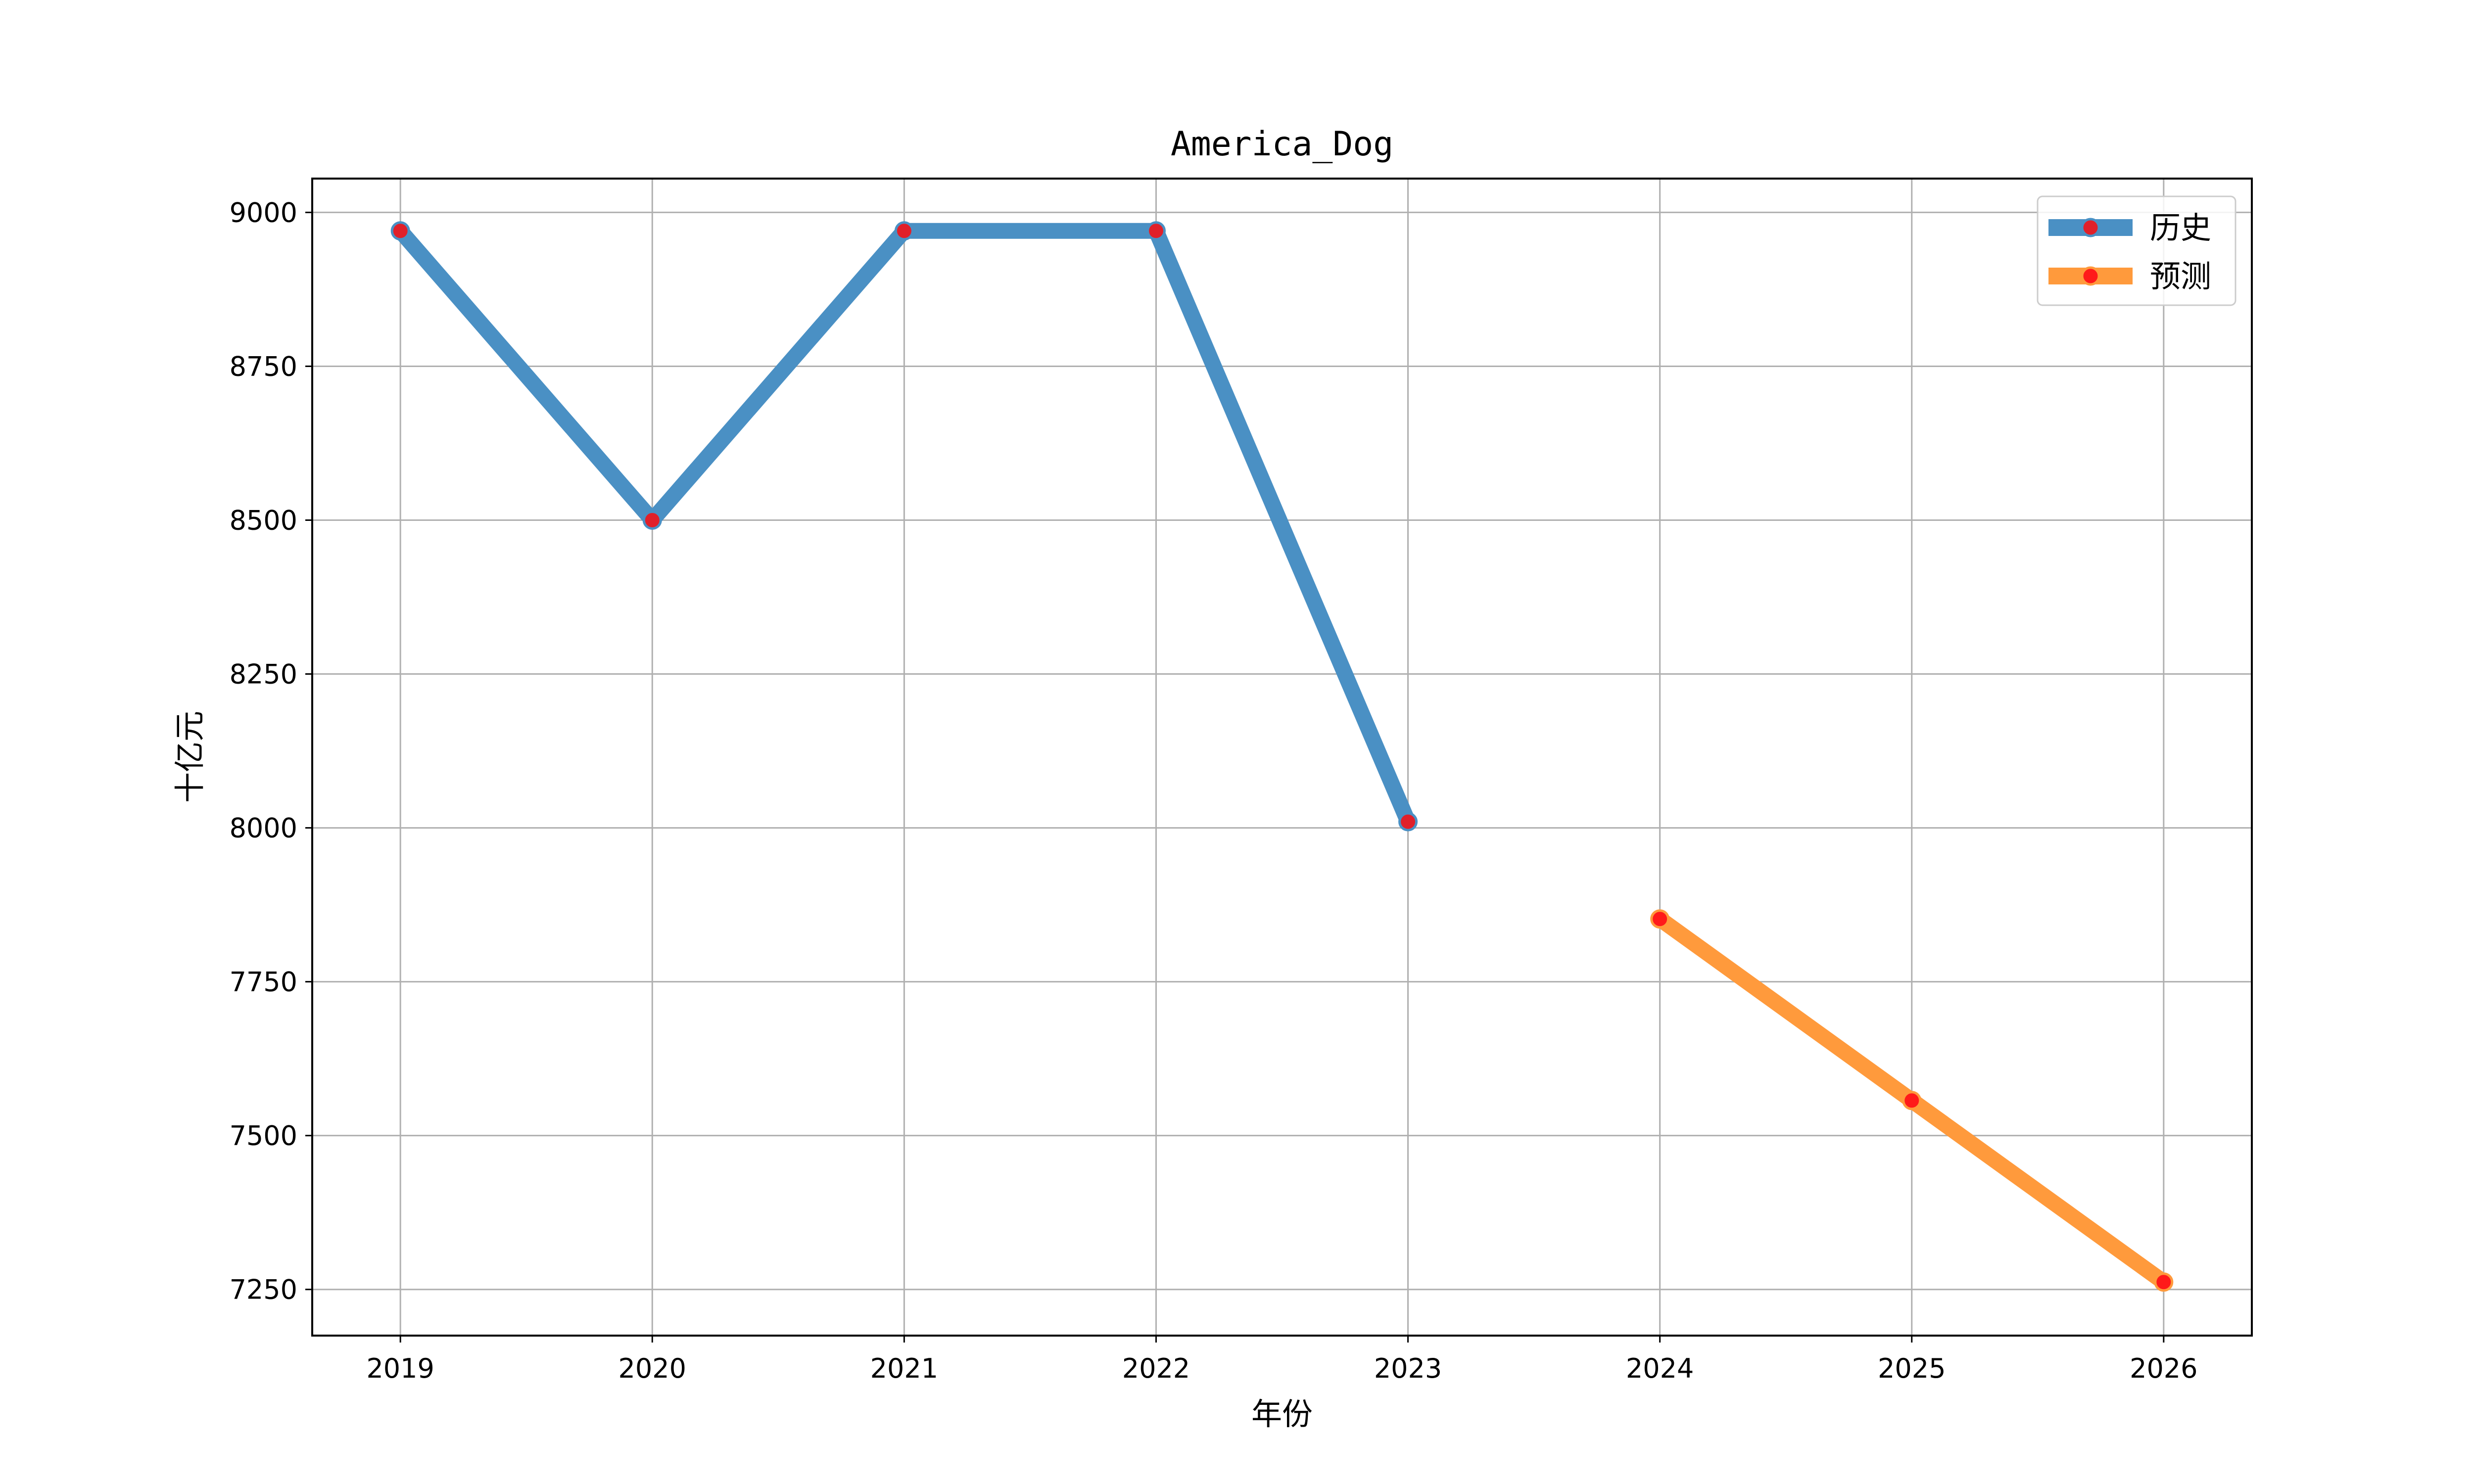 The image size is (2474, 1484). Describe the element at coordinates (2164, 1368) in the screenshot. I see `x-tick-label: 2026` at that location.